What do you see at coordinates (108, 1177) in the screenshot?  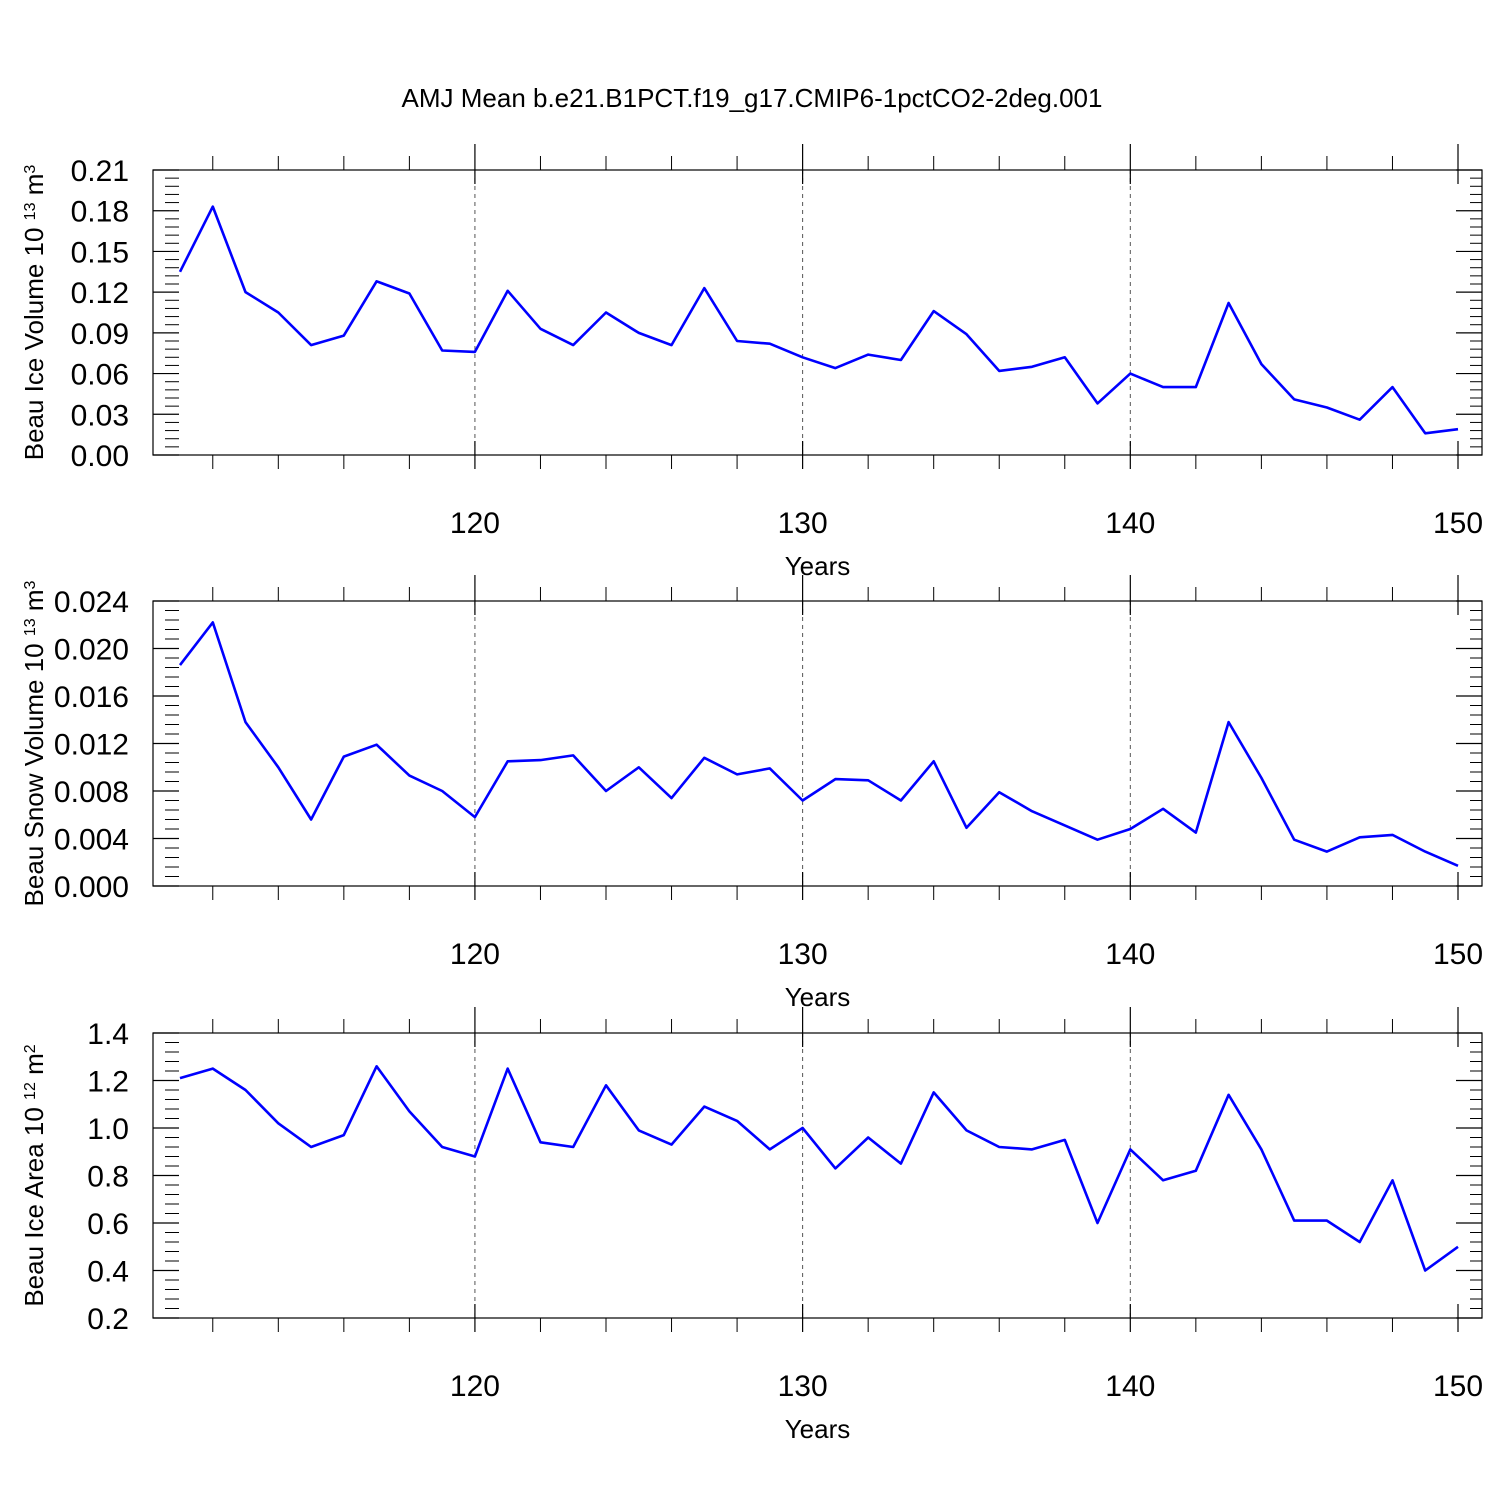 I see `y-tick-label: 0.8` at bounding box center [108, 1177].